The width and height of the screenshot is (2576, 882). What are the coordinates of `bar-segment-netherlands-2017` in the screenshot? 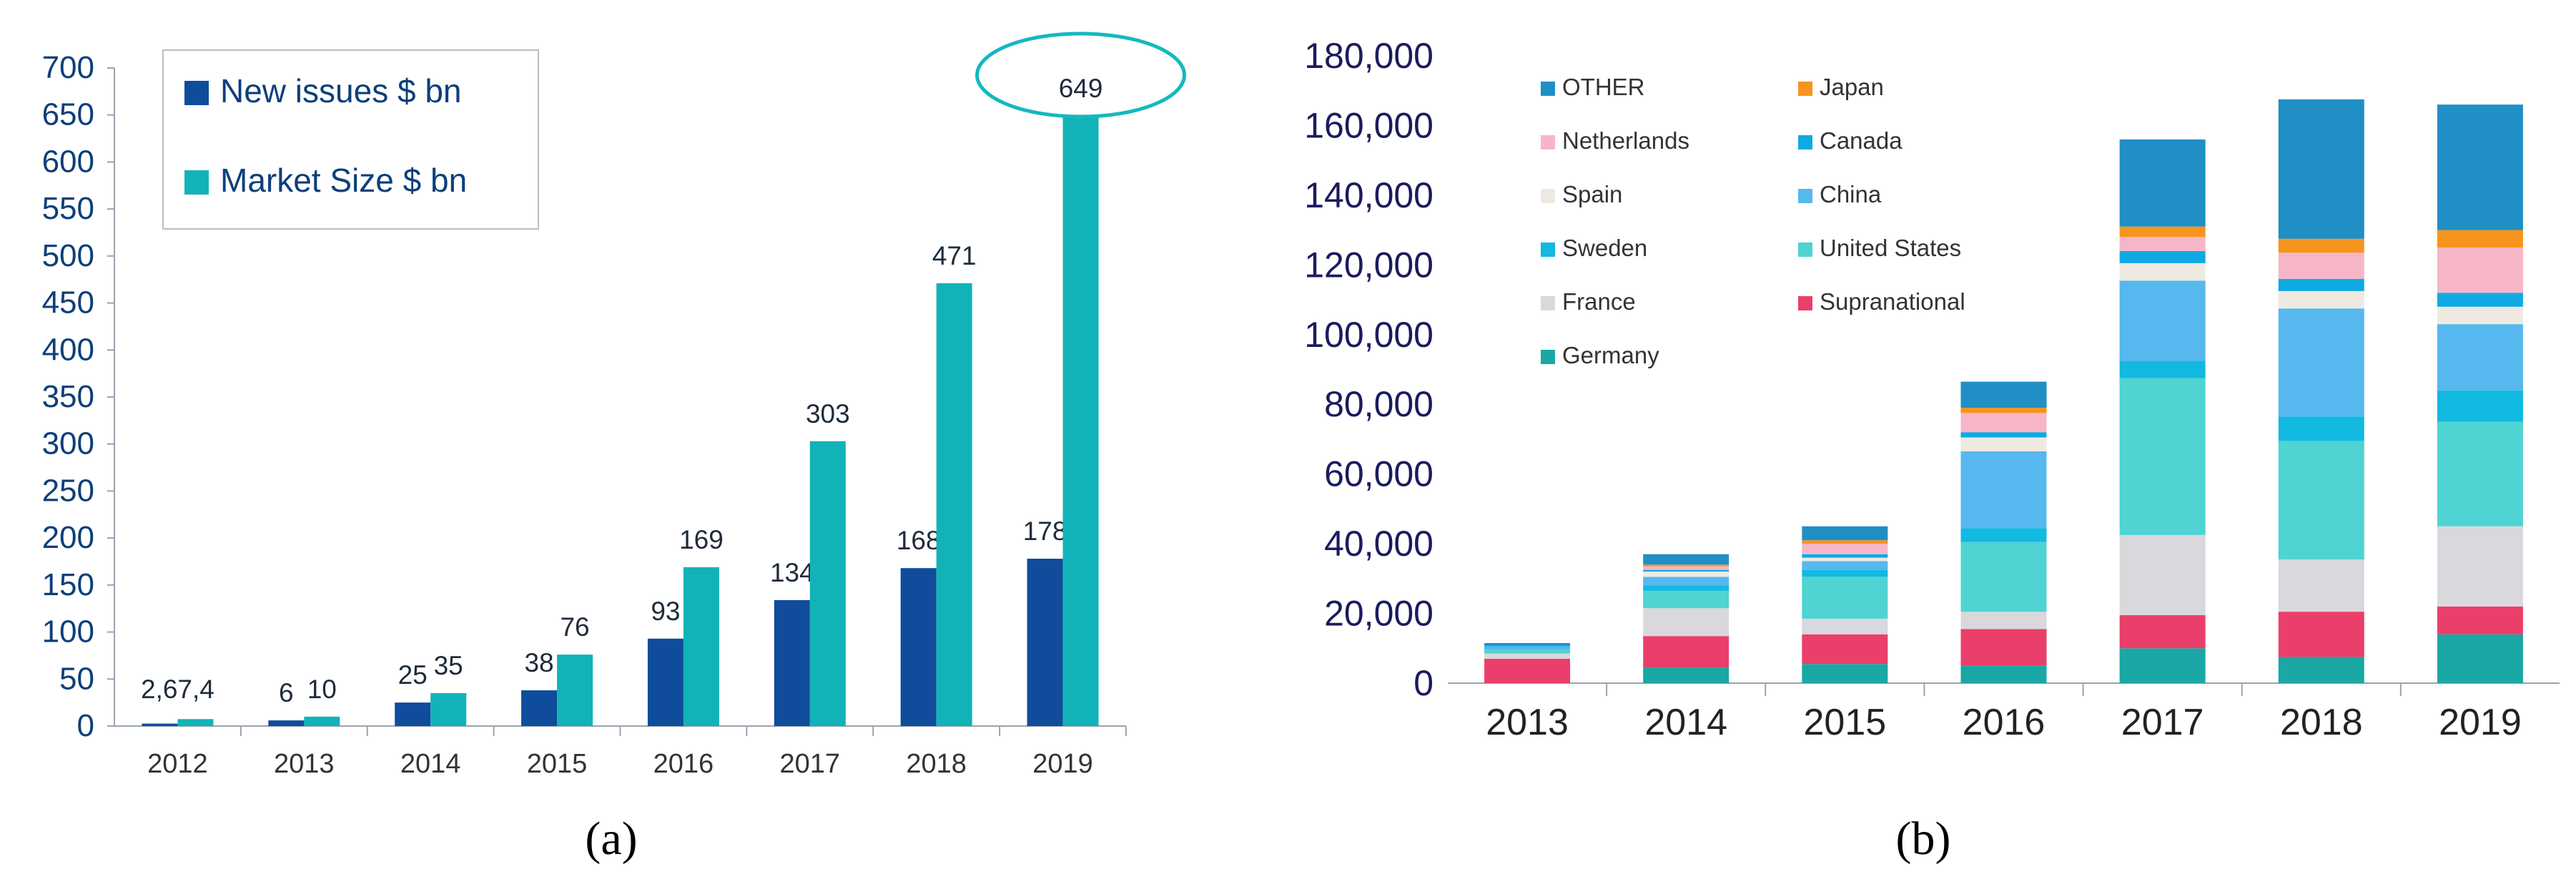 It's located at (2162, 244).